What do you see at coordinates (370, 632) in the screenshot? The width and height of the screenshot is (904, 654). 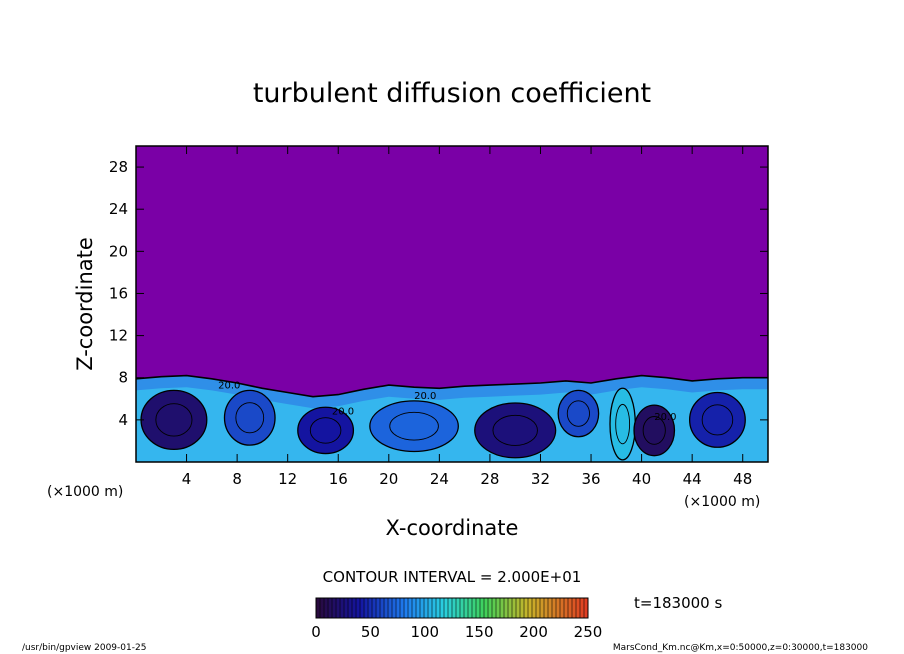 I see `colorbar-tick-label: 50` at bounding box center [370, 632].